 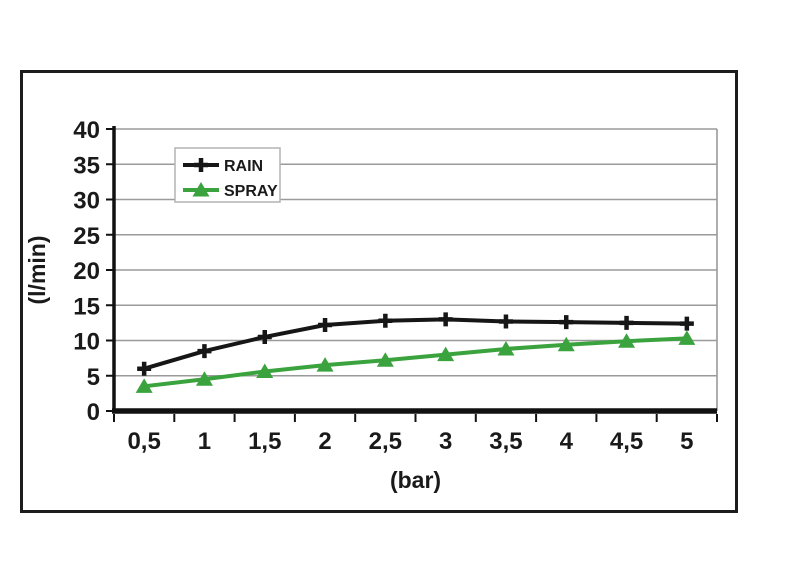 I want to click on legend-label-rain: RAIN, so click(x=243, y=166).